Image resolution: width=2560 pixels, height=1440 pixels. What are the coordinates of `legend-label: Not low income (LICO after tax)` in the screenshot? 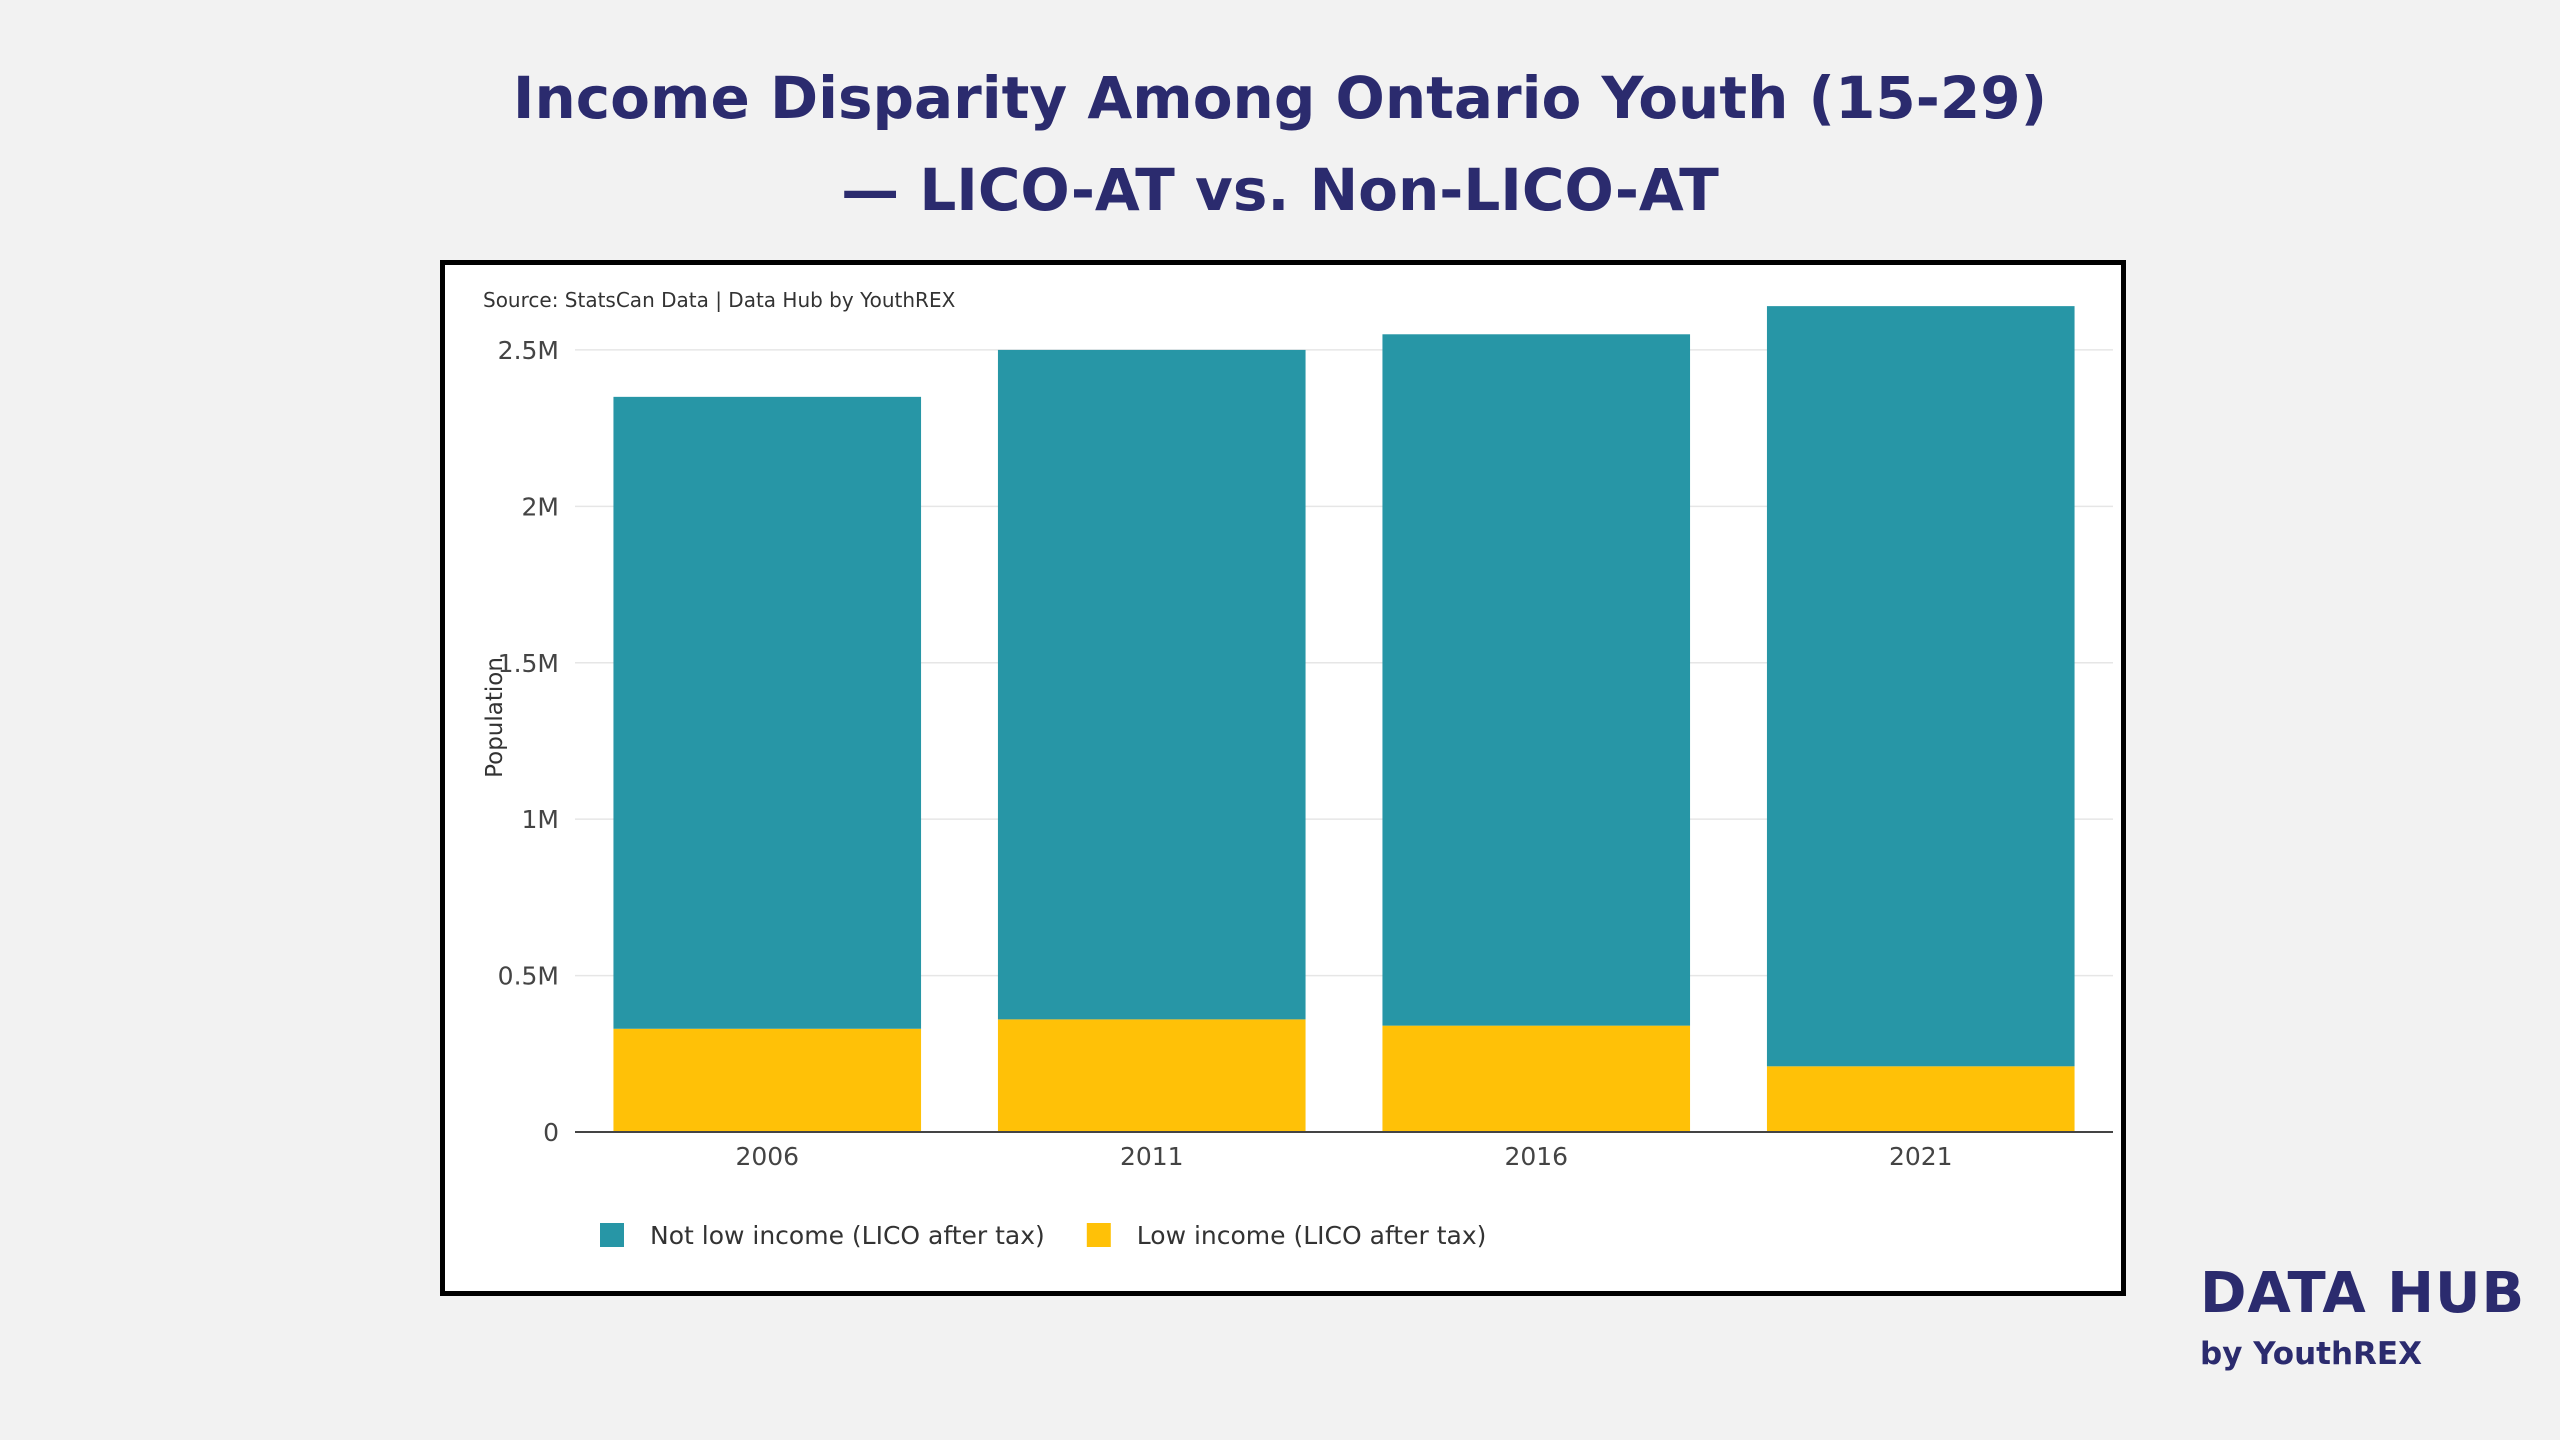 It's located at (847, 1235).